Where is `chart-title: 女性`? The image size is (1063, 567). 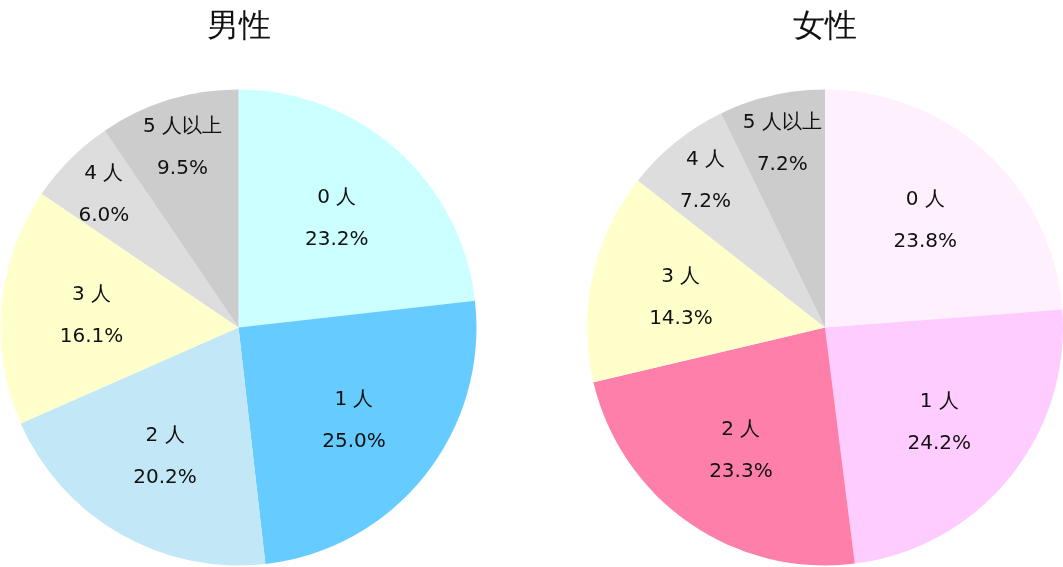
chart-title: 女性 is located at coordinates (825, 24).